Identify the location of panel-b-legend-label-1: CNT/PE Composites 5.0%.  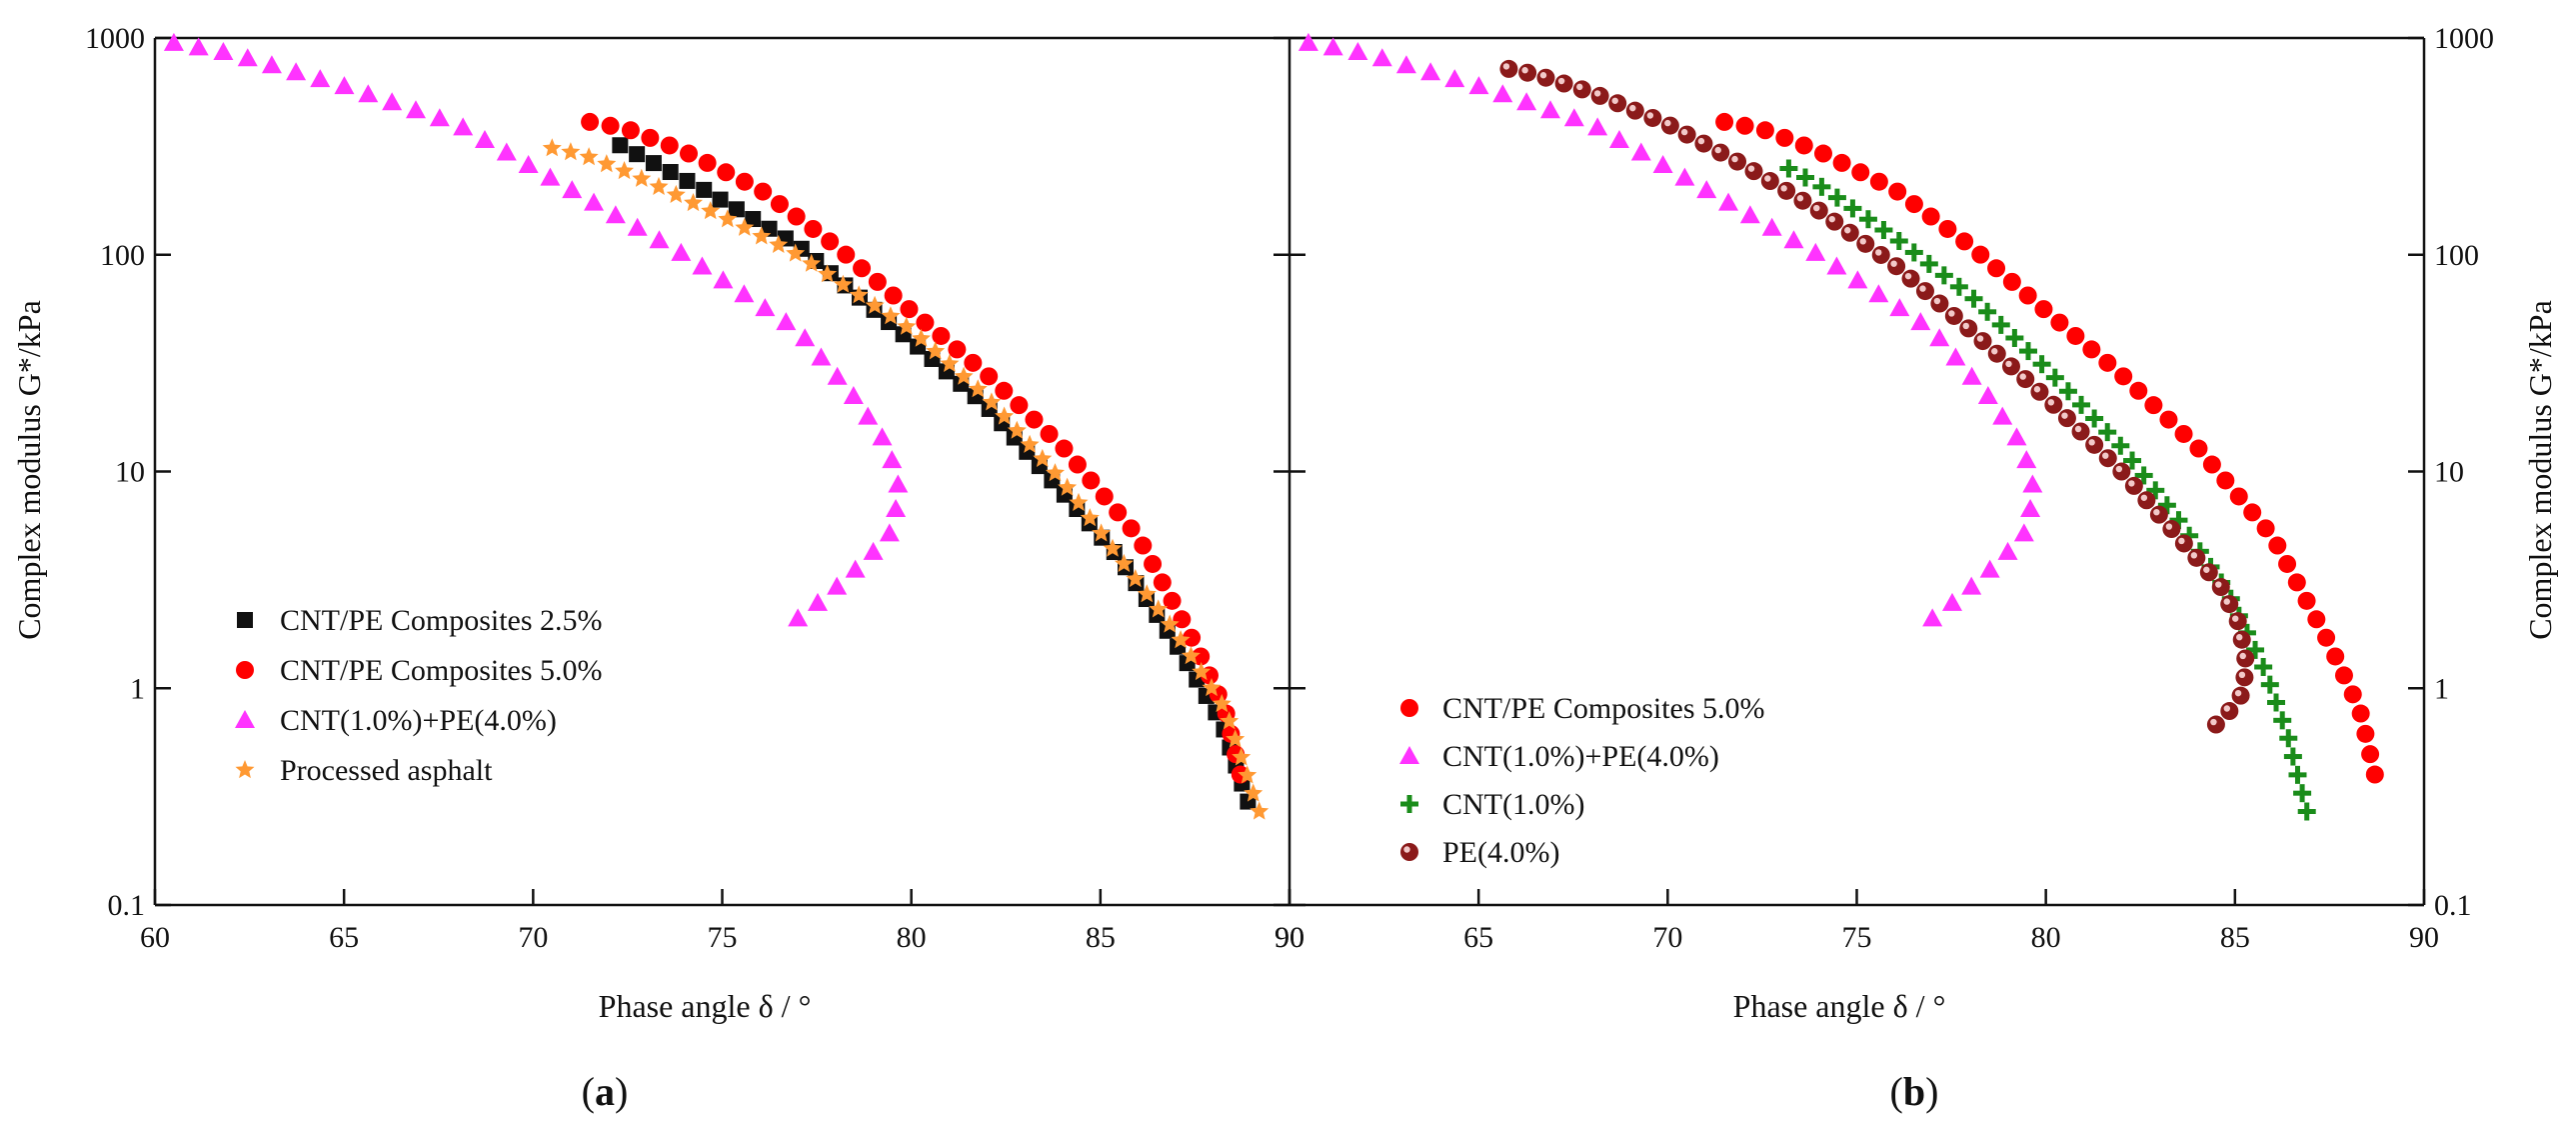
(1603, 708).